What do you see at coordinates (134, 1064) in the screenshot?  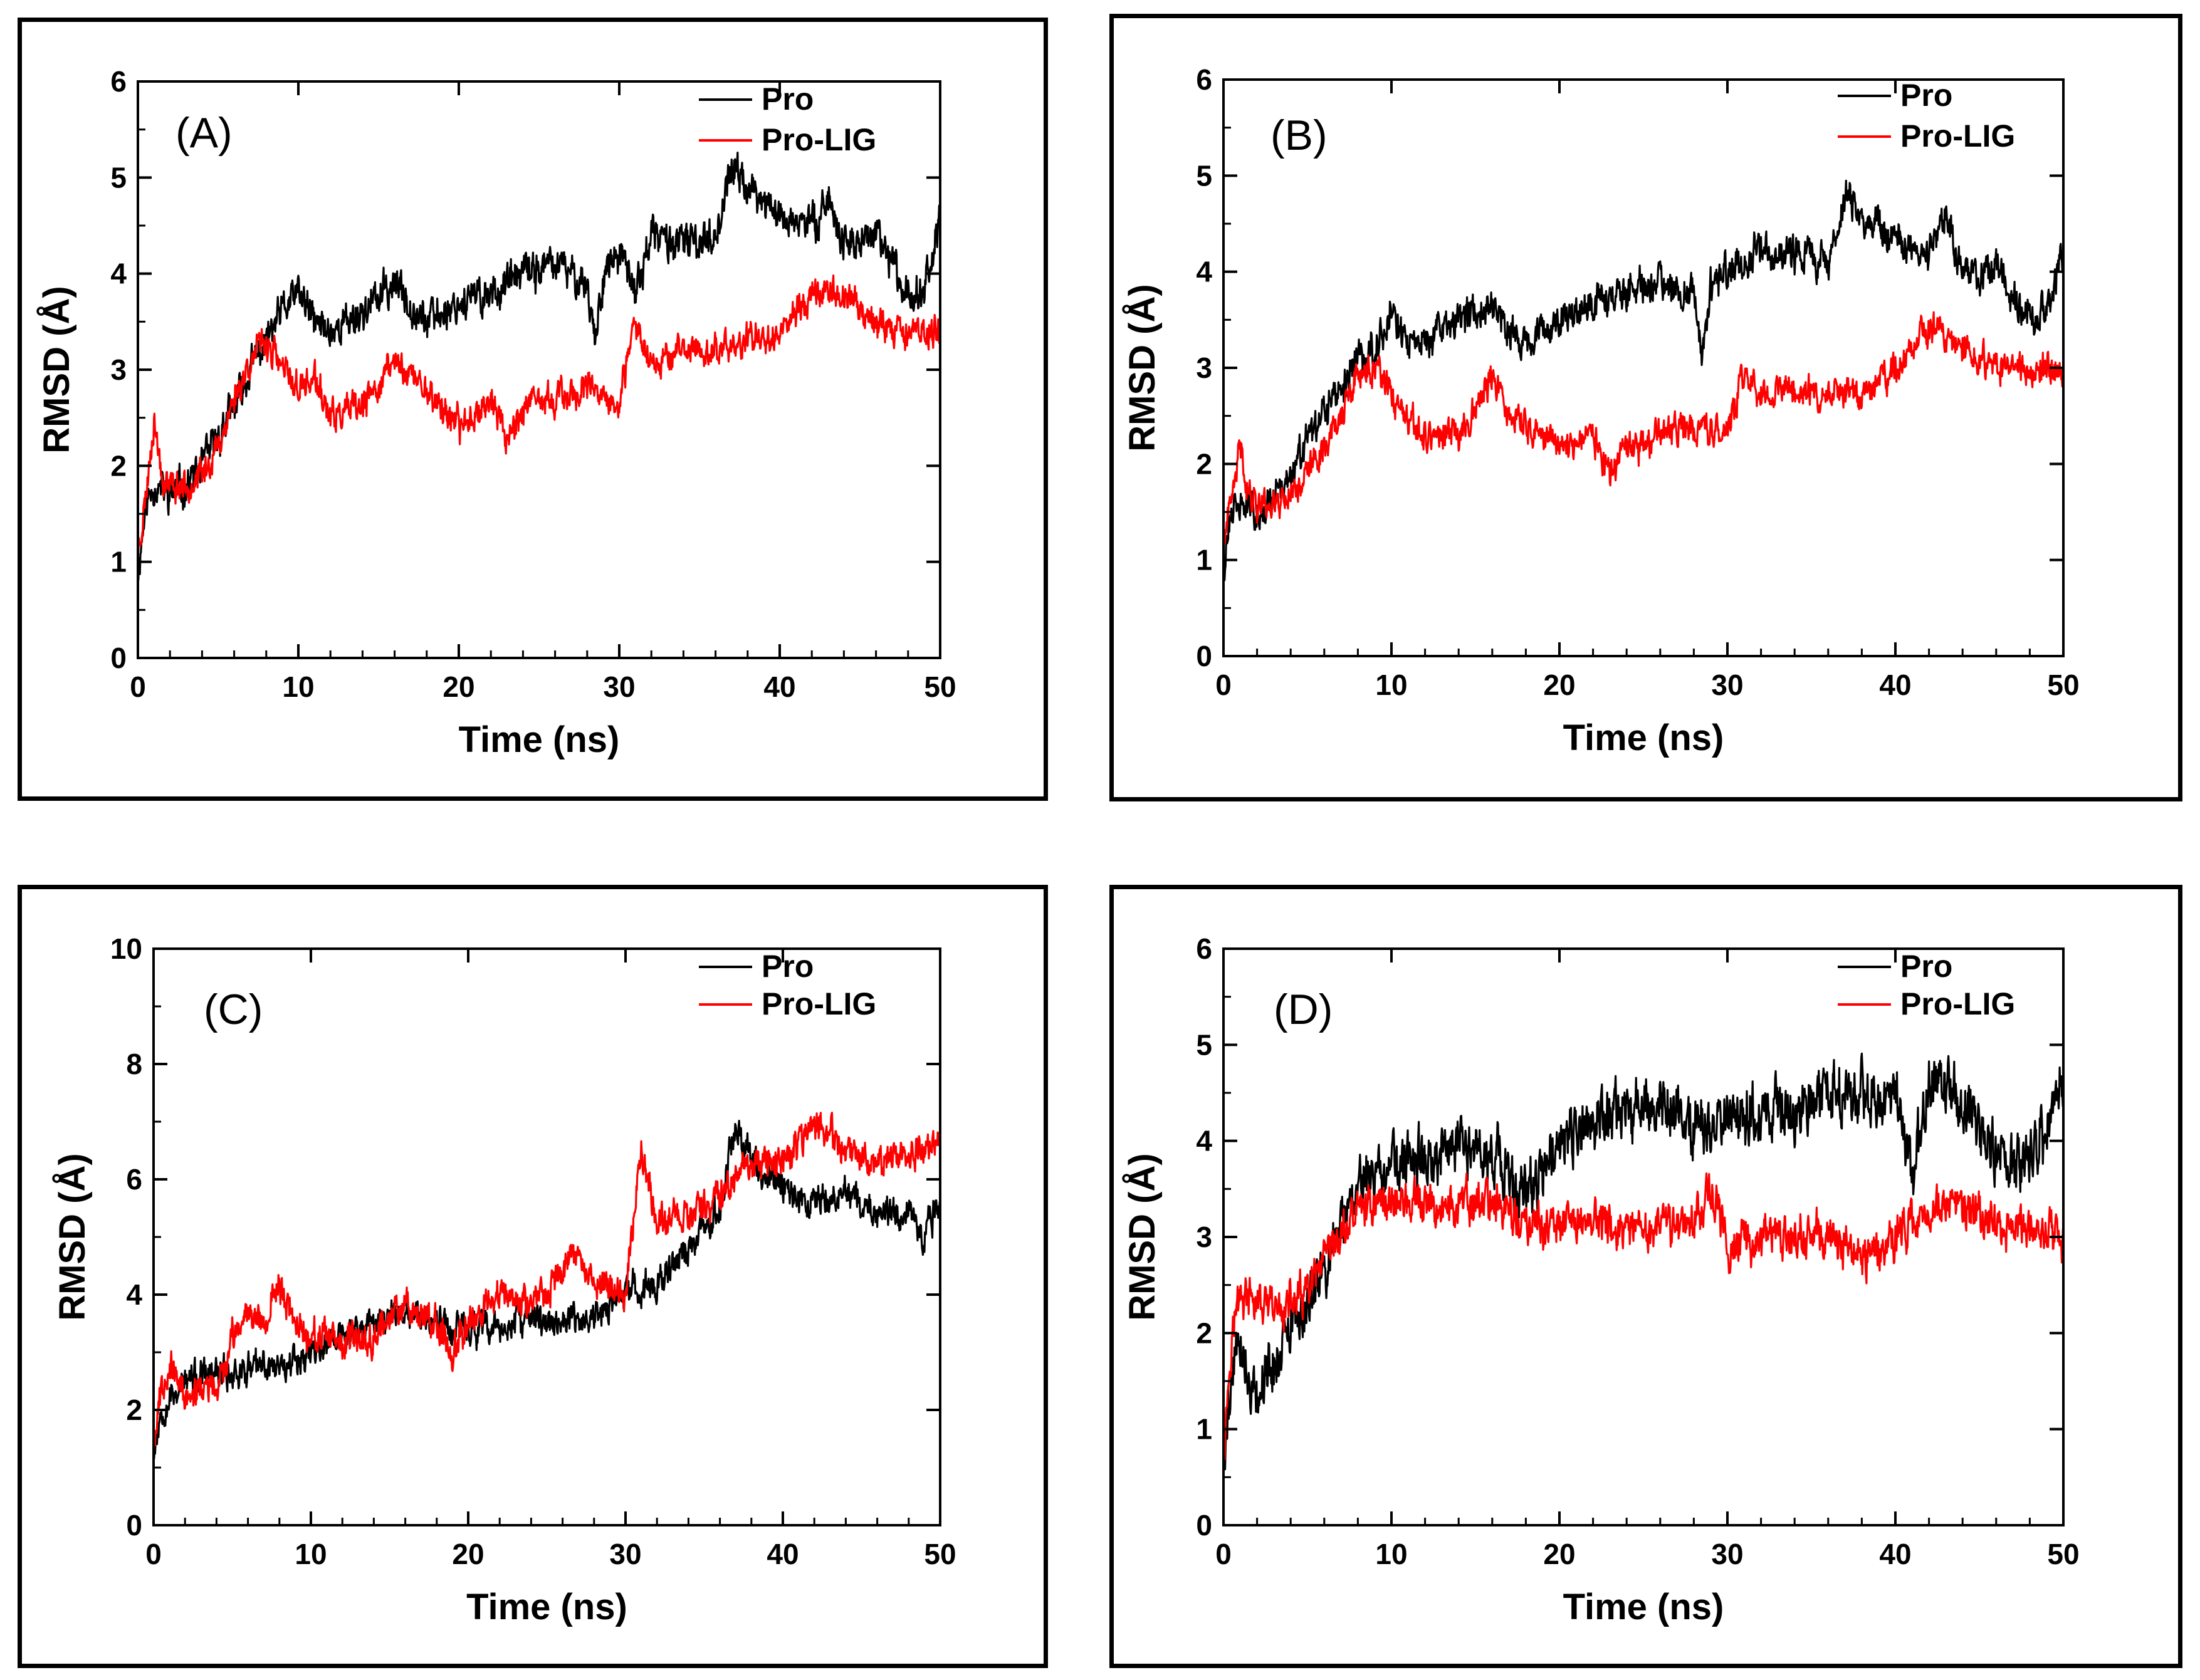 I see `y-tick-label: 8` at bounding box center [134, 1064].